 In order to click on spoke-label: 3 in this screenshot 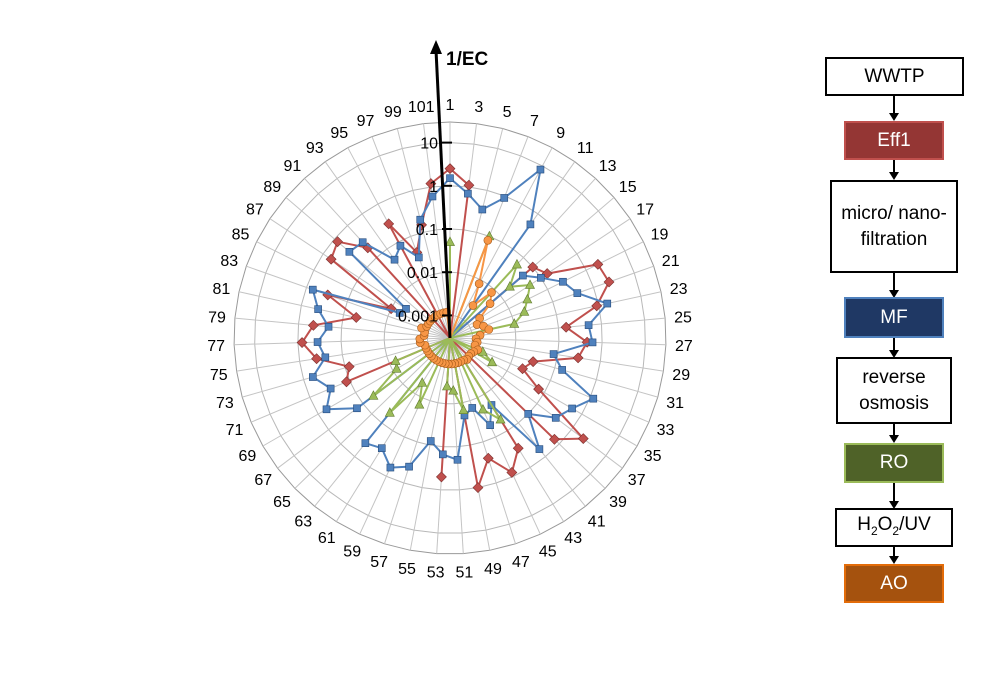, I will do `click(478, 107)`.